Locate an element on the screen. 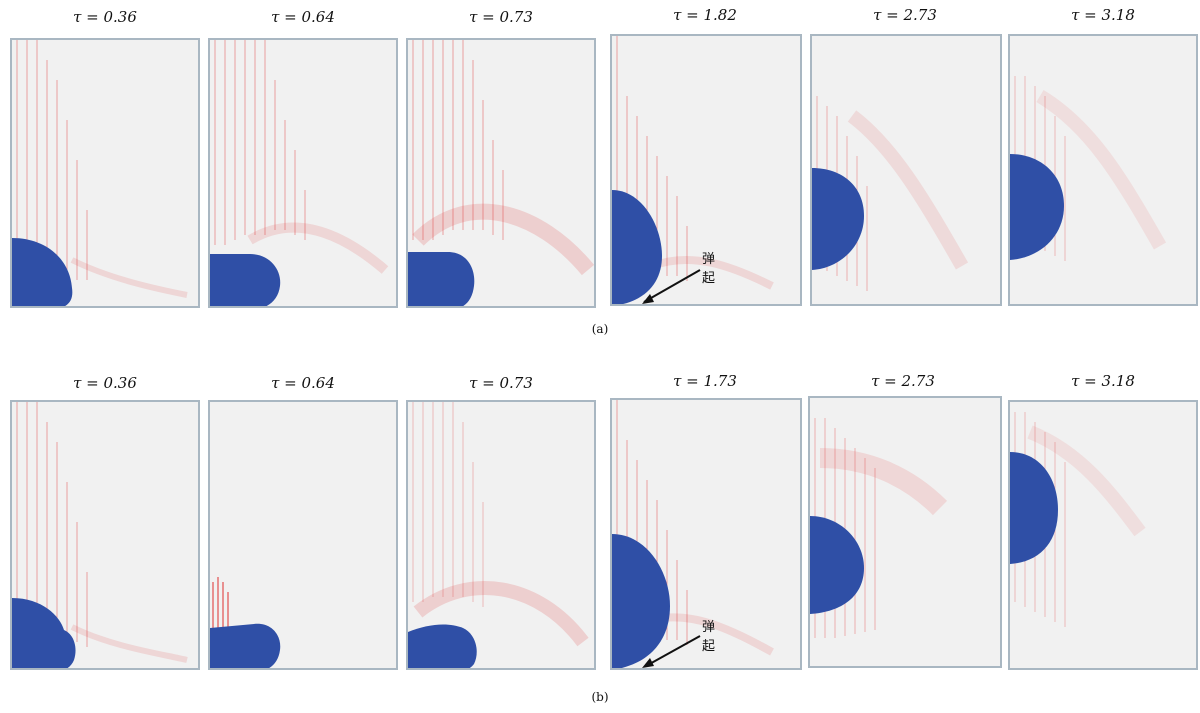 This screenshot has width=1200, height=713. subfigure-label-a: (a) is located at coordinates (600, 329).